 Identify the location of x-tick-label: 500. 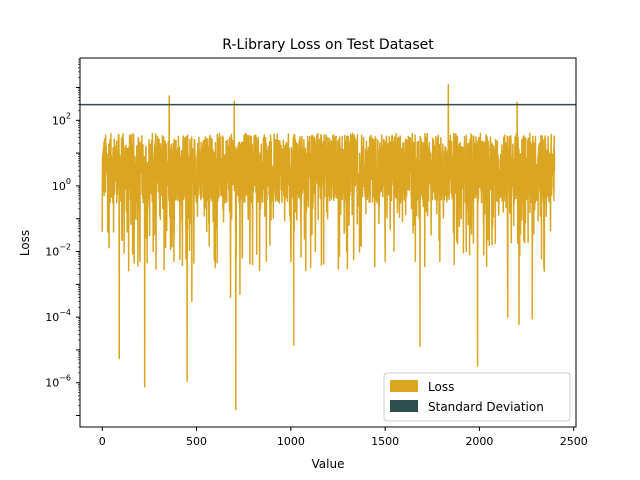
(196, 441).